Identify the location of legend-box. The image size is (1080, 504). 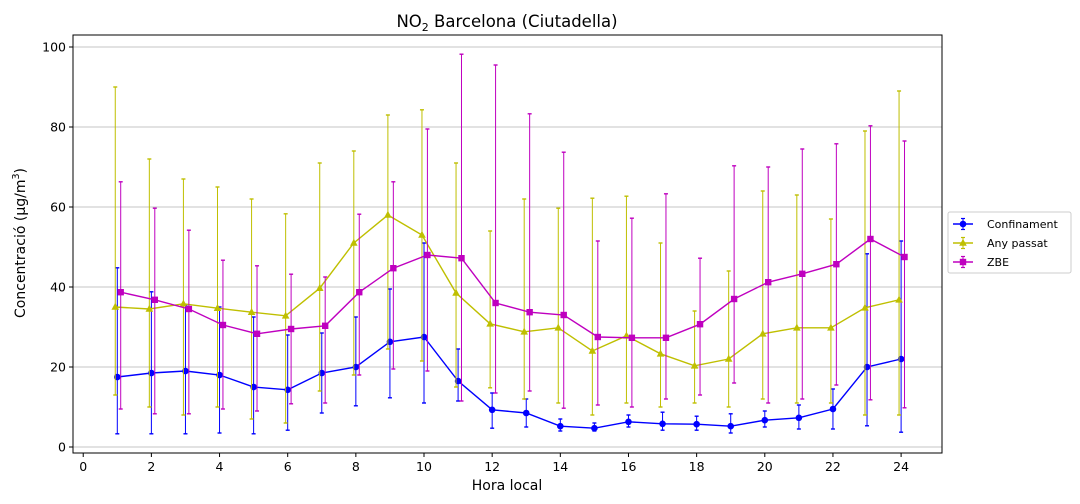
(1009, 242).